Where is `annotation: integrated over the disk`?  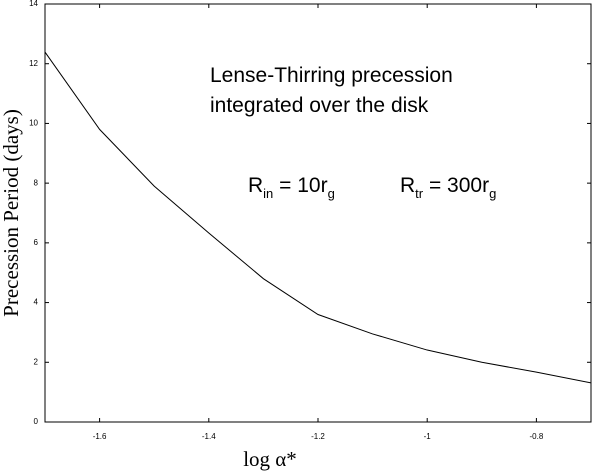 annotation: integrated over the disk is located at coordinates (319, 105).